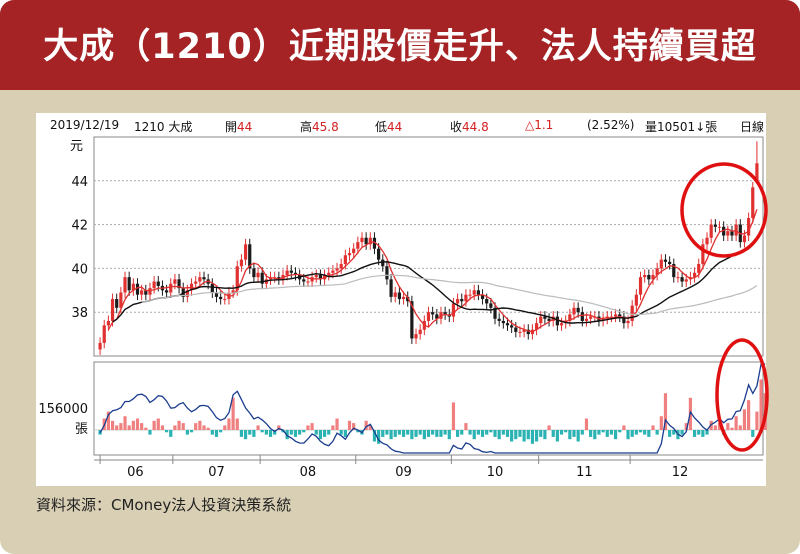 The height and width of the screenshot is (554, 800). I want to click on high-label: 高, so click(306, 127).